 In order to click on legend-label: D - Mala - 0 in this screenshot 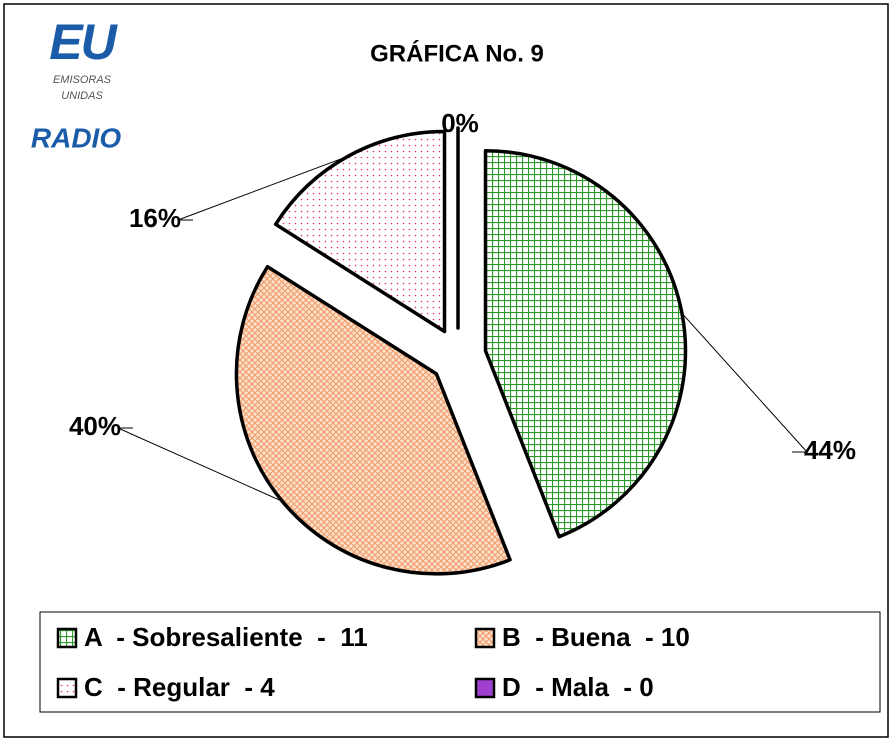, I will do `click(578, 687)`.